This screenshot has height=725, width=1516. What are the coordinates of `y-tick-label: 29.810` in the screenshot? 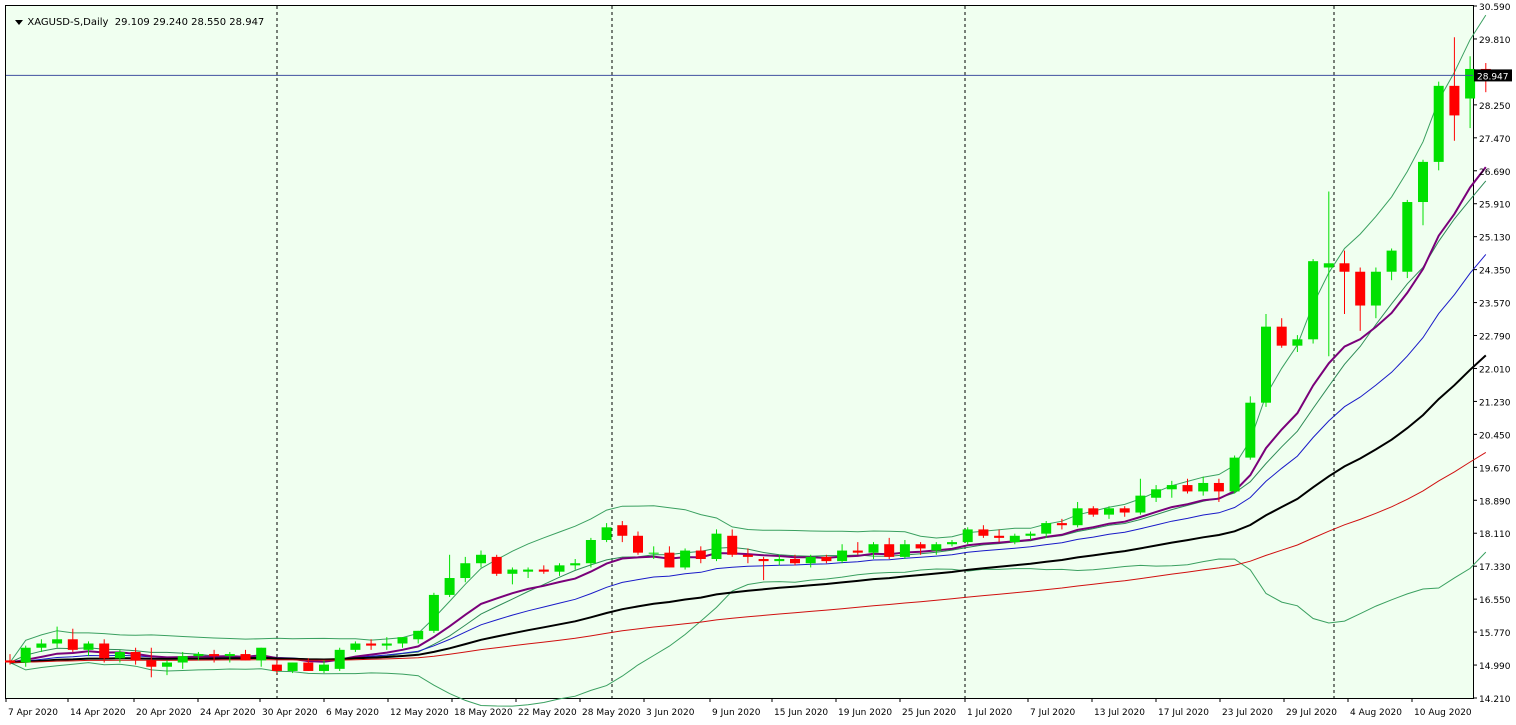 It's located at (1495, 41).